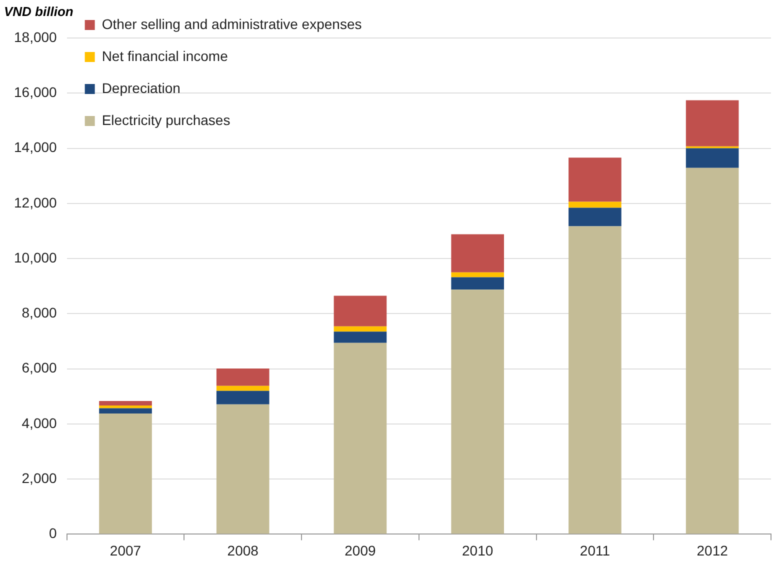 This screenshot has width=777, height=567. I want to click on x-tick-label: 2007, so click(126, 550).